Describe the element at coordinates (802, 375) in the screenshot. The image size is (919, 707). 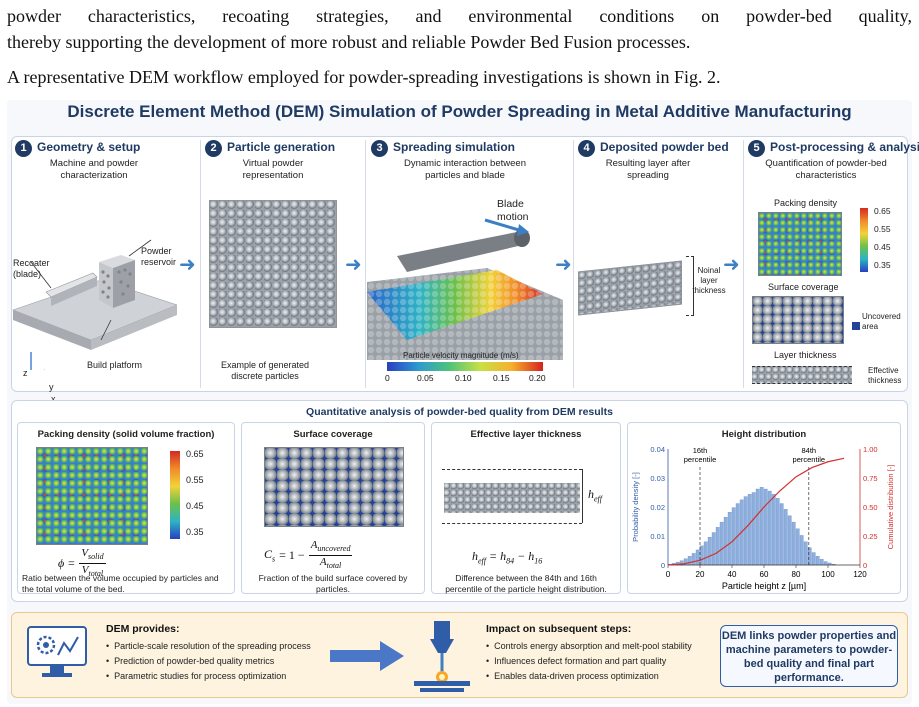
I see `layer-thickness-image` at that location.